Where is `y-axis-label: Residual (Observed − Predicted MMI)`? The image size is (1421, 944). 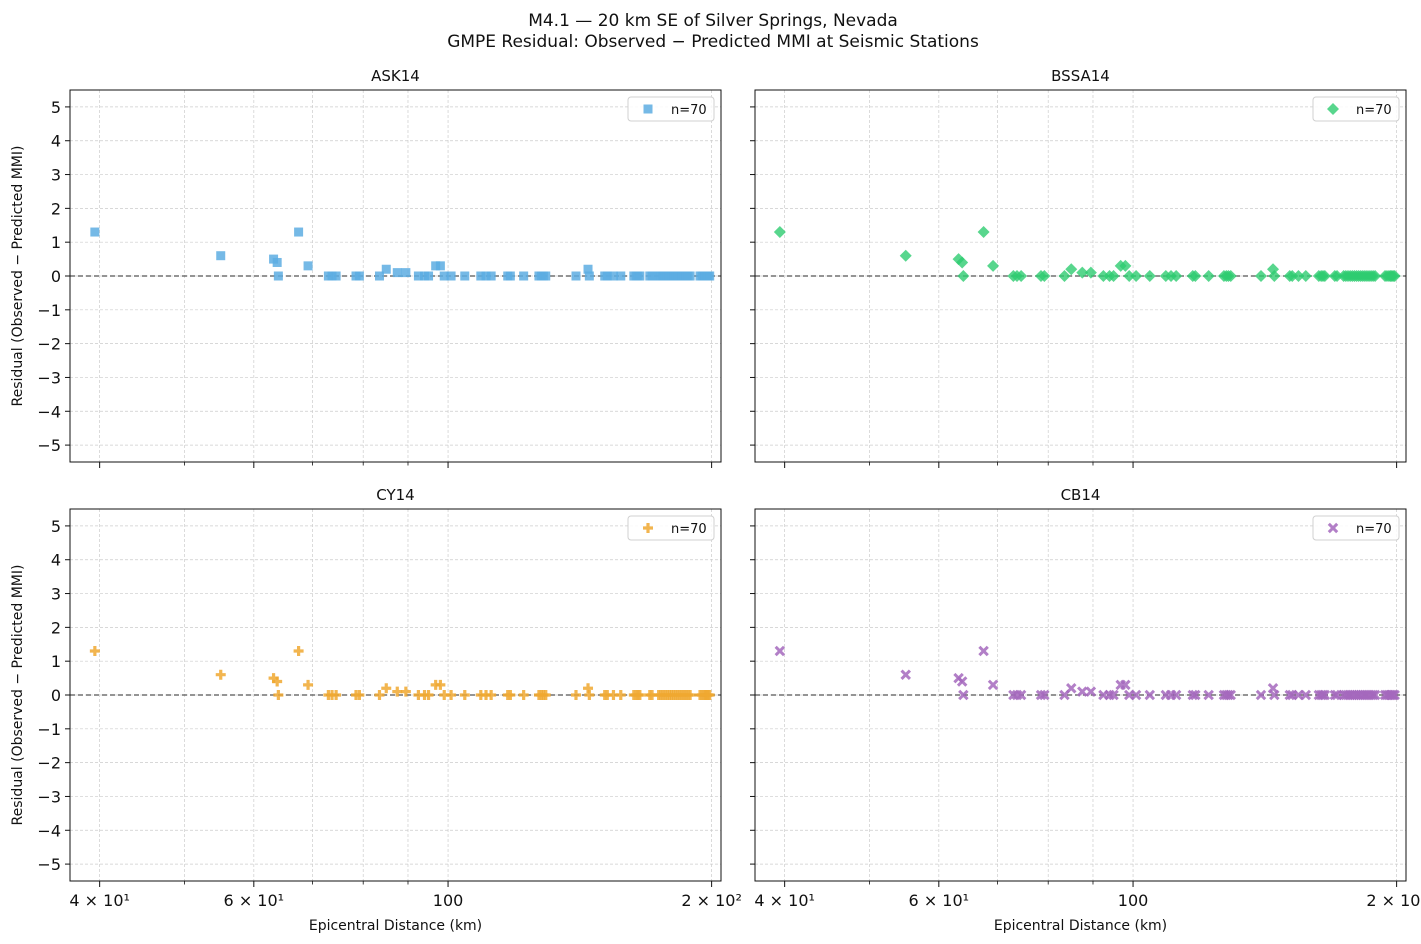 y-axis-label: Residual (Observed − Predicted MMI) is located at coordinates (18, 276).